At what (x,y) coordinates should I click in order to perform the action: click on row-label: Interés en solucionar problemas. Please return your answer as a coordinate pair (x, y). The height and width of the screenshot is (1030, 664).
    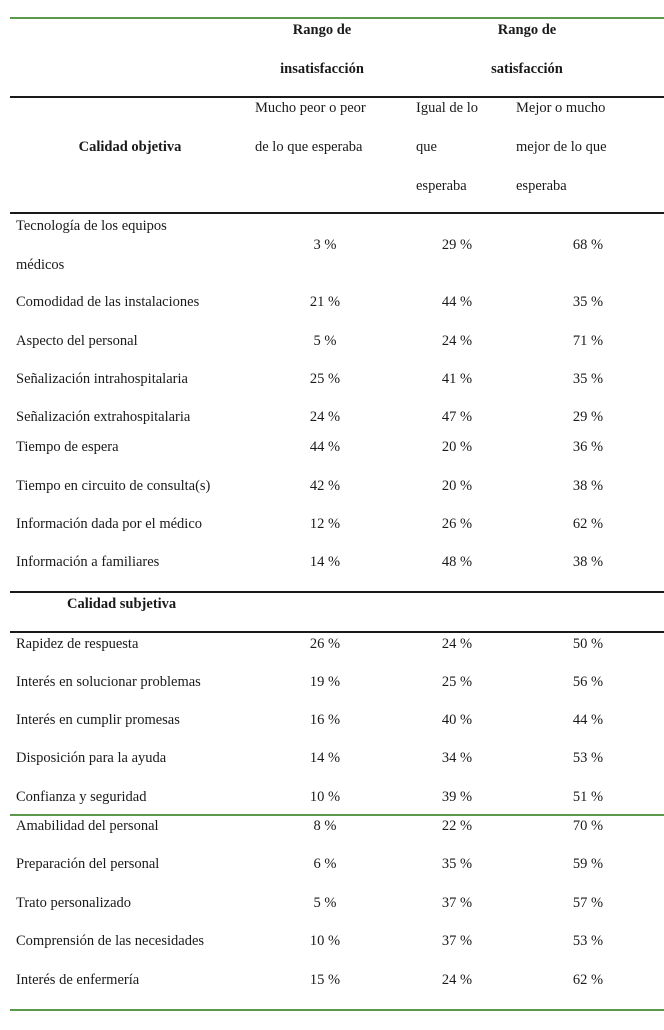
    Looking at the image, I should click on (108, 682).